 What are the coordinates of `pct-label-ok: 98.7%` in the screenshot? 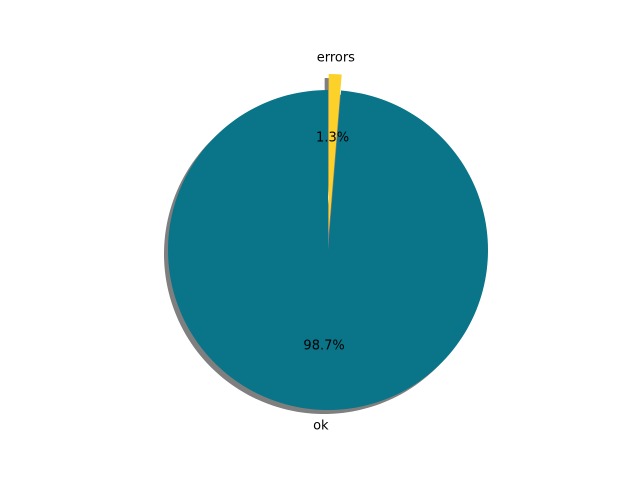 It's located at (323, 345).